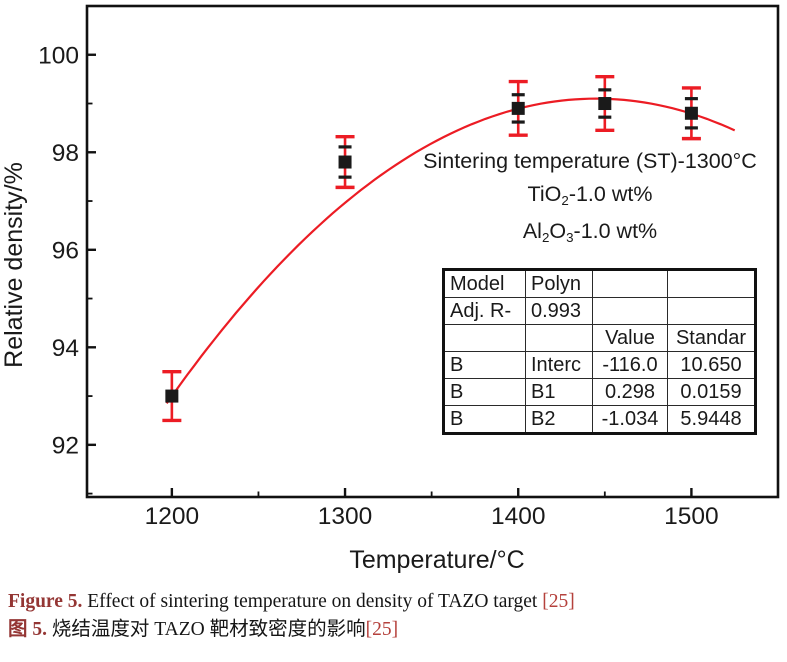 Image resolution: width=787 pixels, height=662 pixels. What do you see at coordinates (45, 601) in the screenshot?
I see `caption-label-en: Figure 5.` at bounding box center [45, 601].